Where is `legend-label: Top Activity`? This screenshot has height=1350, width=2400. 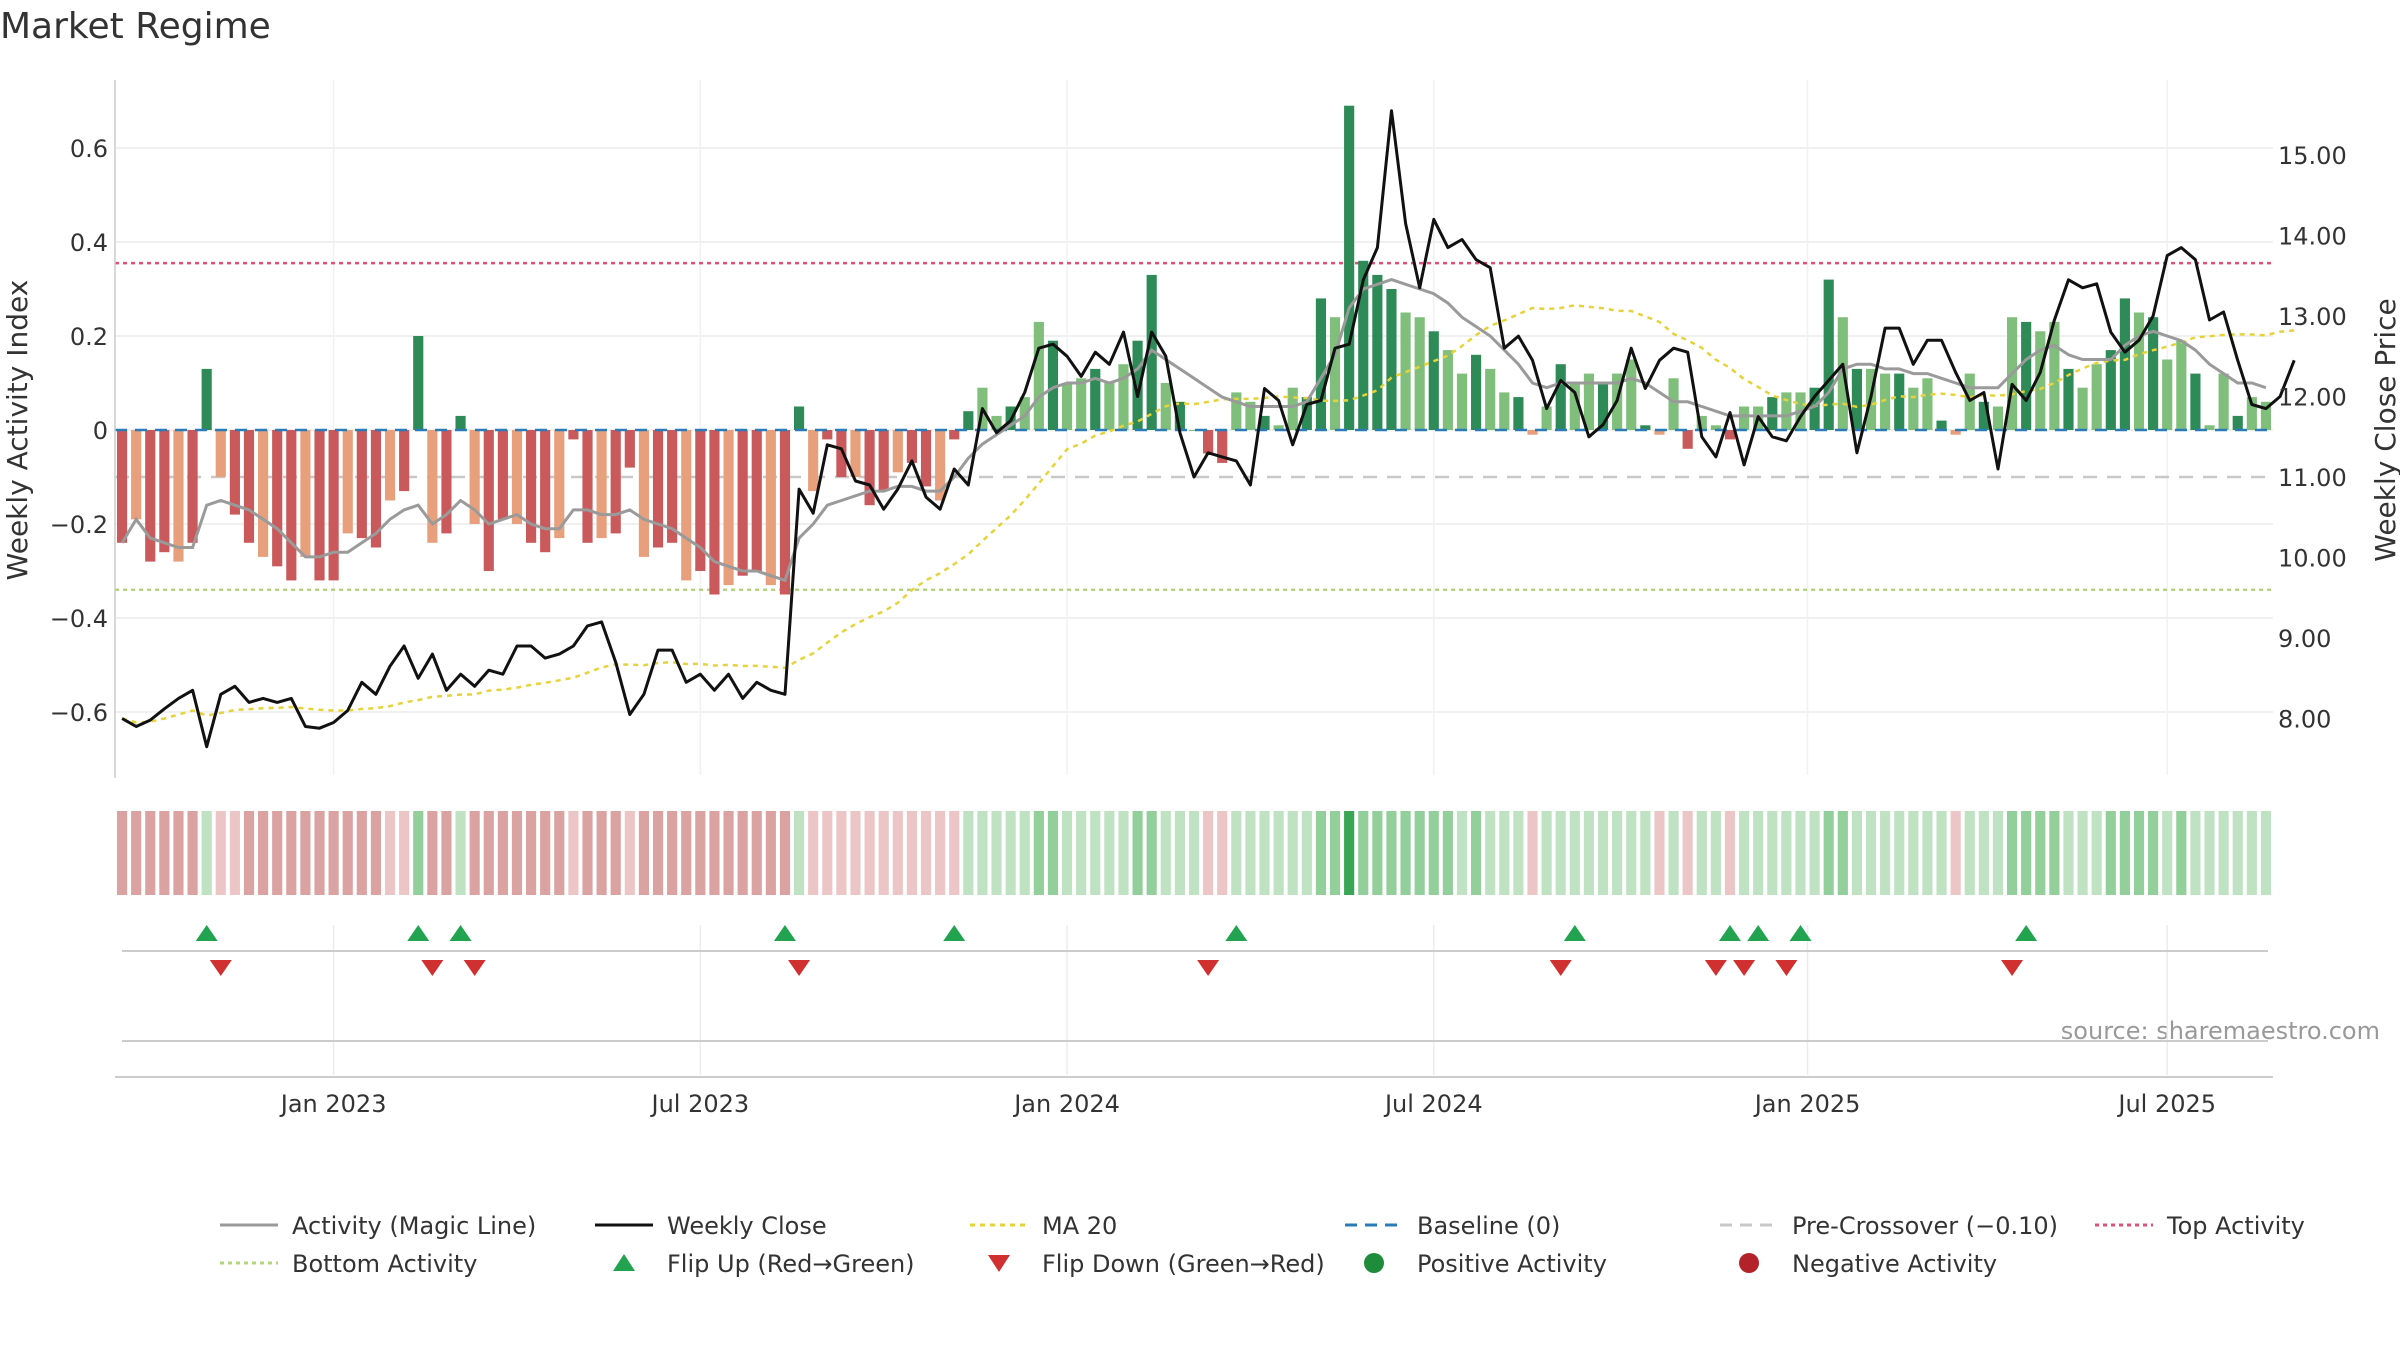 legend-label: Top Activity is located at coordinates (2235, 1226).